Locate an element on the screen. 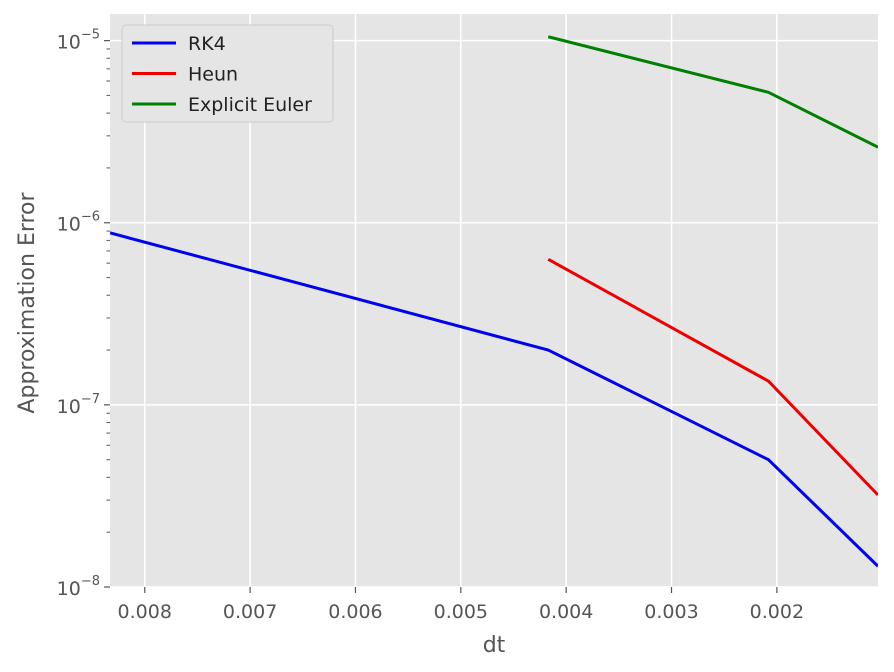  legend-label-rk4: RK4 is located at coordinates (207, 44).